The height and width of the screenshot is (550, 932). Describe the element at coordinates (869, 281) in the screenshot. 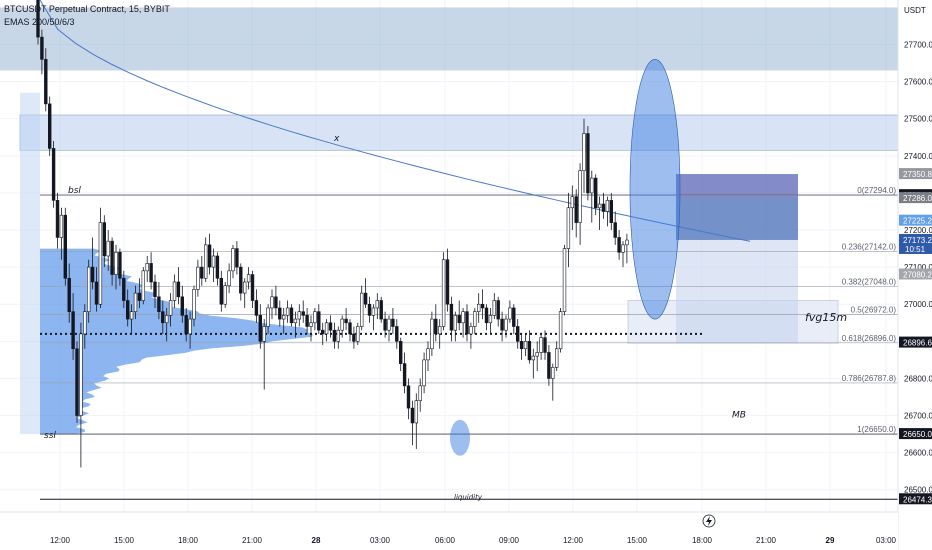

I see `fib-label: 0.382(27048.0)` at that location.